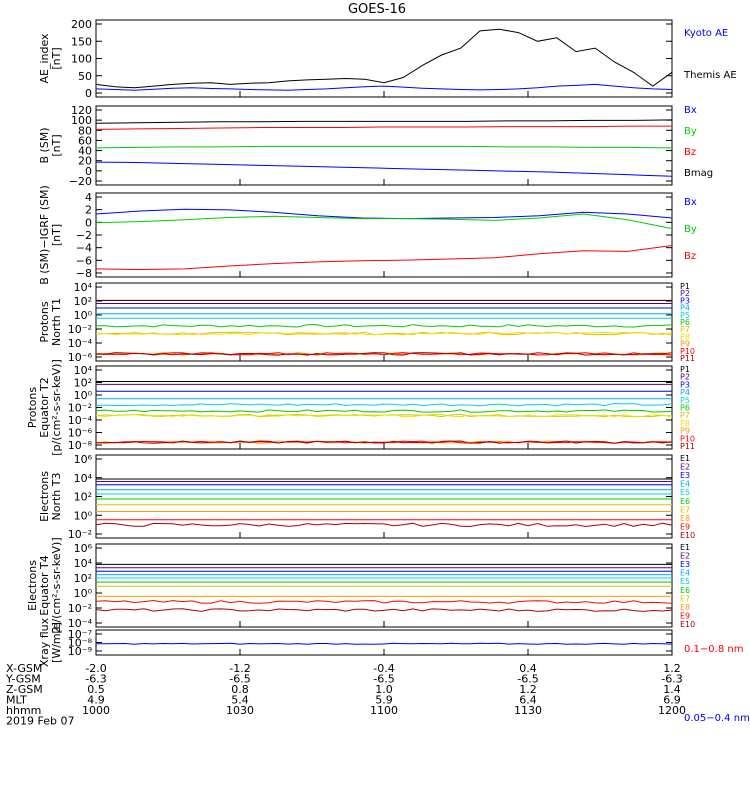 The width and height of the screenshot is (750, 800). Describe the element at coordinates (367, 235) in the screenshot. I see `panel-bigrf: B (SM)−IGRF (SM)[nT] 420−2−4−6−8 Bx By Bz` at that location.